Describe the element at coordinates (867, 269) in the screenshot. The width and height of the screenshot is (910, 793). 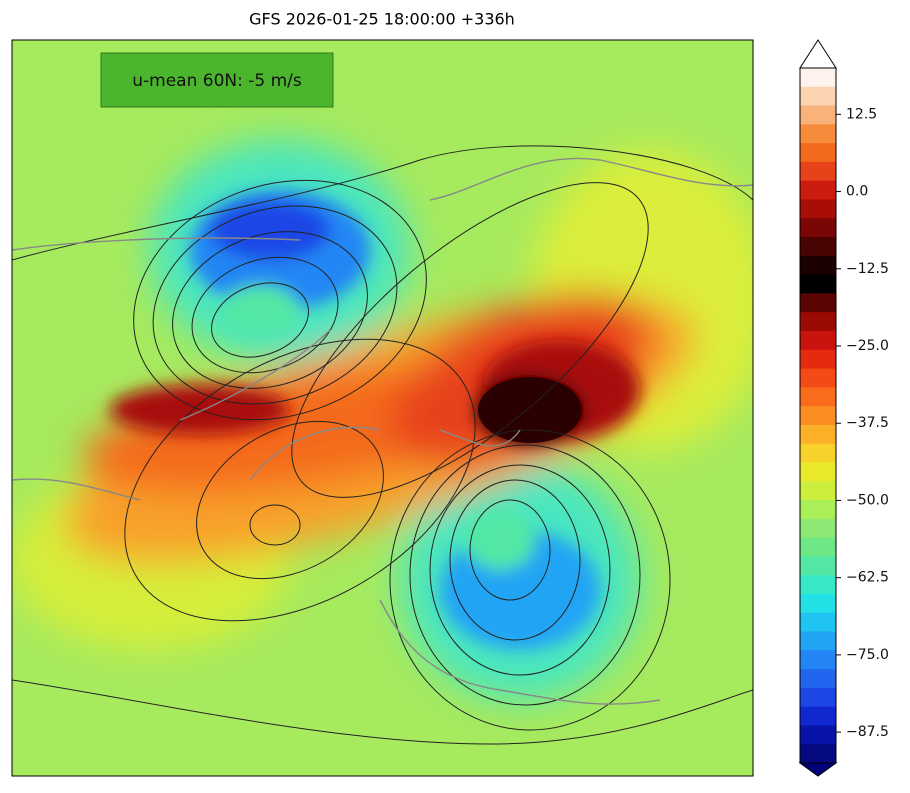
I see `colorbar-tick-label: −12.5` at that location.